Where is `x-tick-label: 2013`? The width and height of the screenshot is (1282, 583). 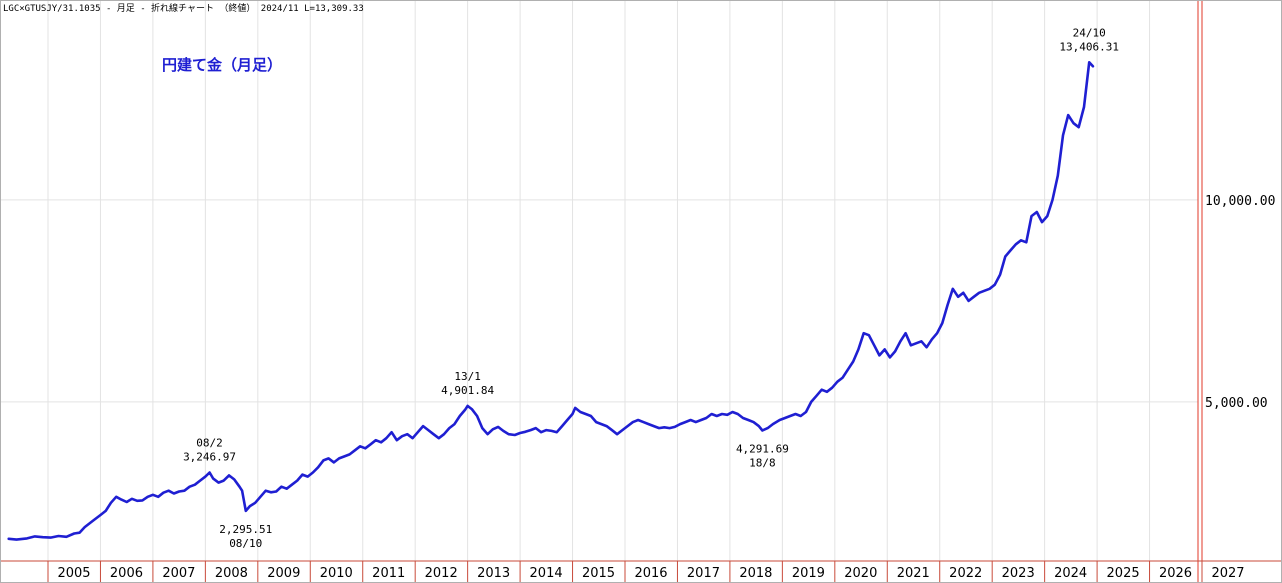 x-tick-label: 2013 is located at coordinates (493, 573).